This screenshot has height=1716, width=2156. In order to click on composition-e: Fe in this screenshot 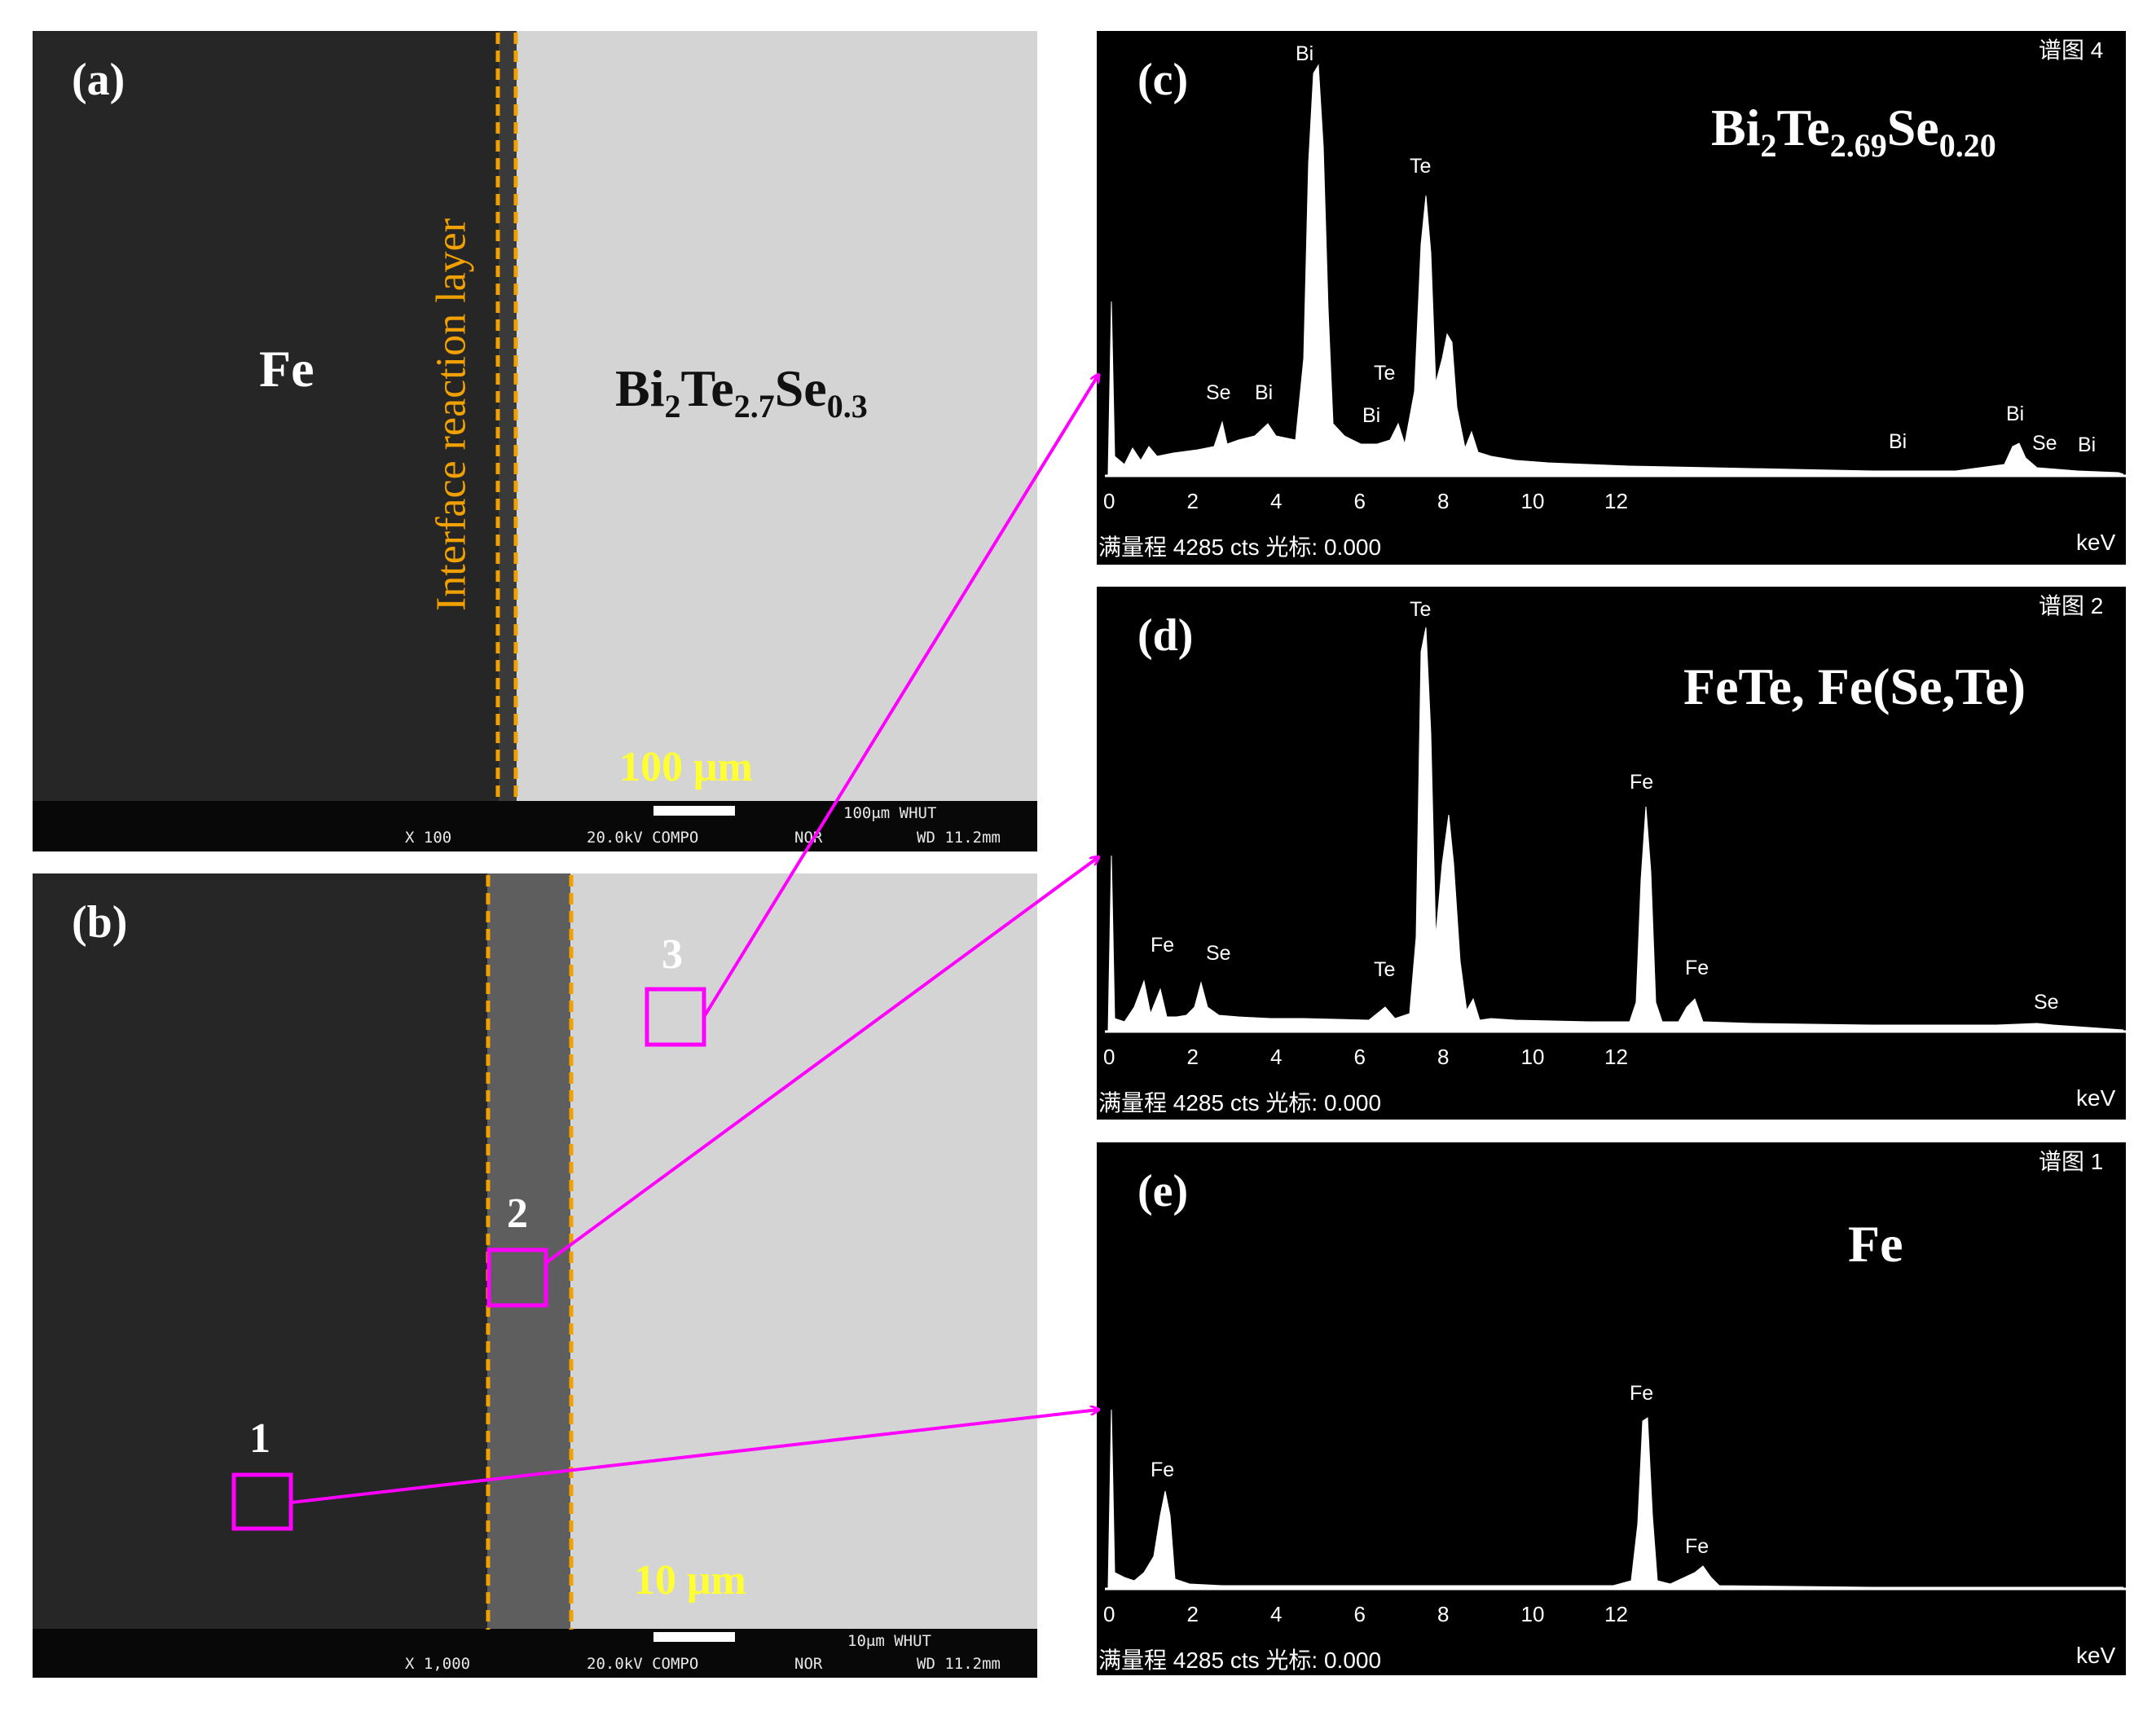, I will do `click(1875, 1244)`.